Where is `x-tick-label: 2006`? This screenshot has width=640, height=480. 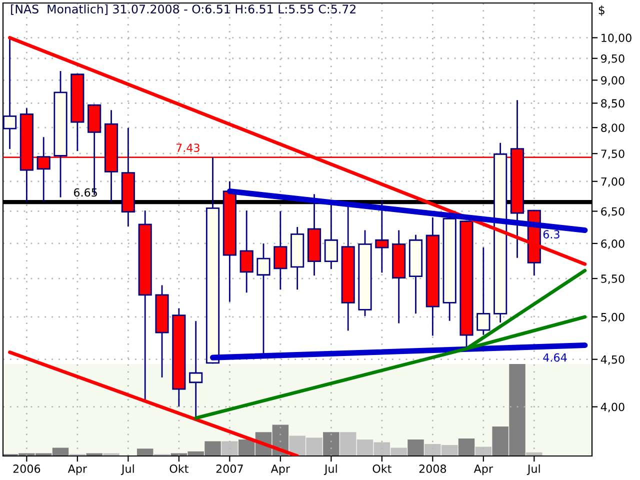
x-tick-label: 2006 is located at coordinates (26, 468).